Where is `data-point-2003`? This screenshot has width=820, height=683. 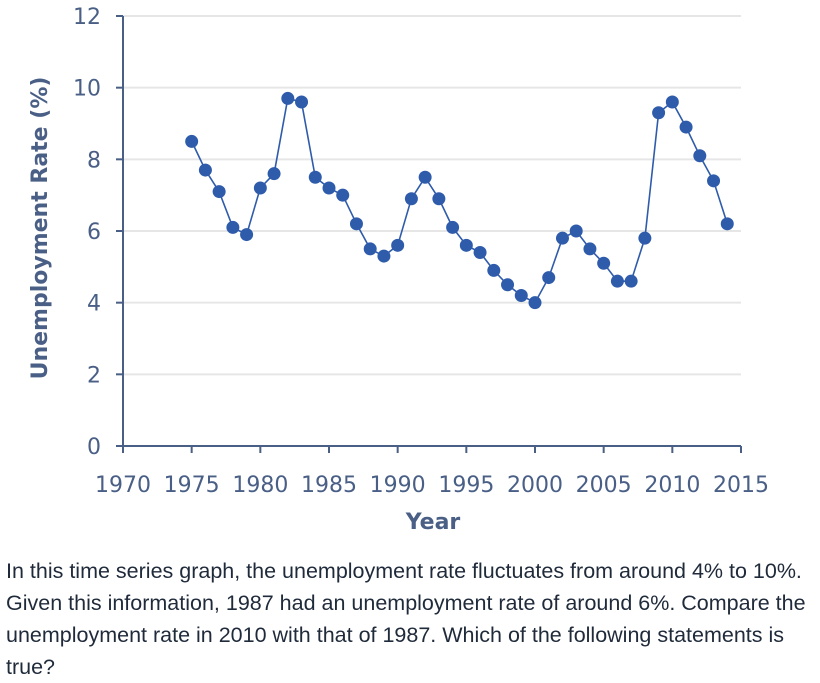 data-point-2003 is located at coordinates (576, 231).